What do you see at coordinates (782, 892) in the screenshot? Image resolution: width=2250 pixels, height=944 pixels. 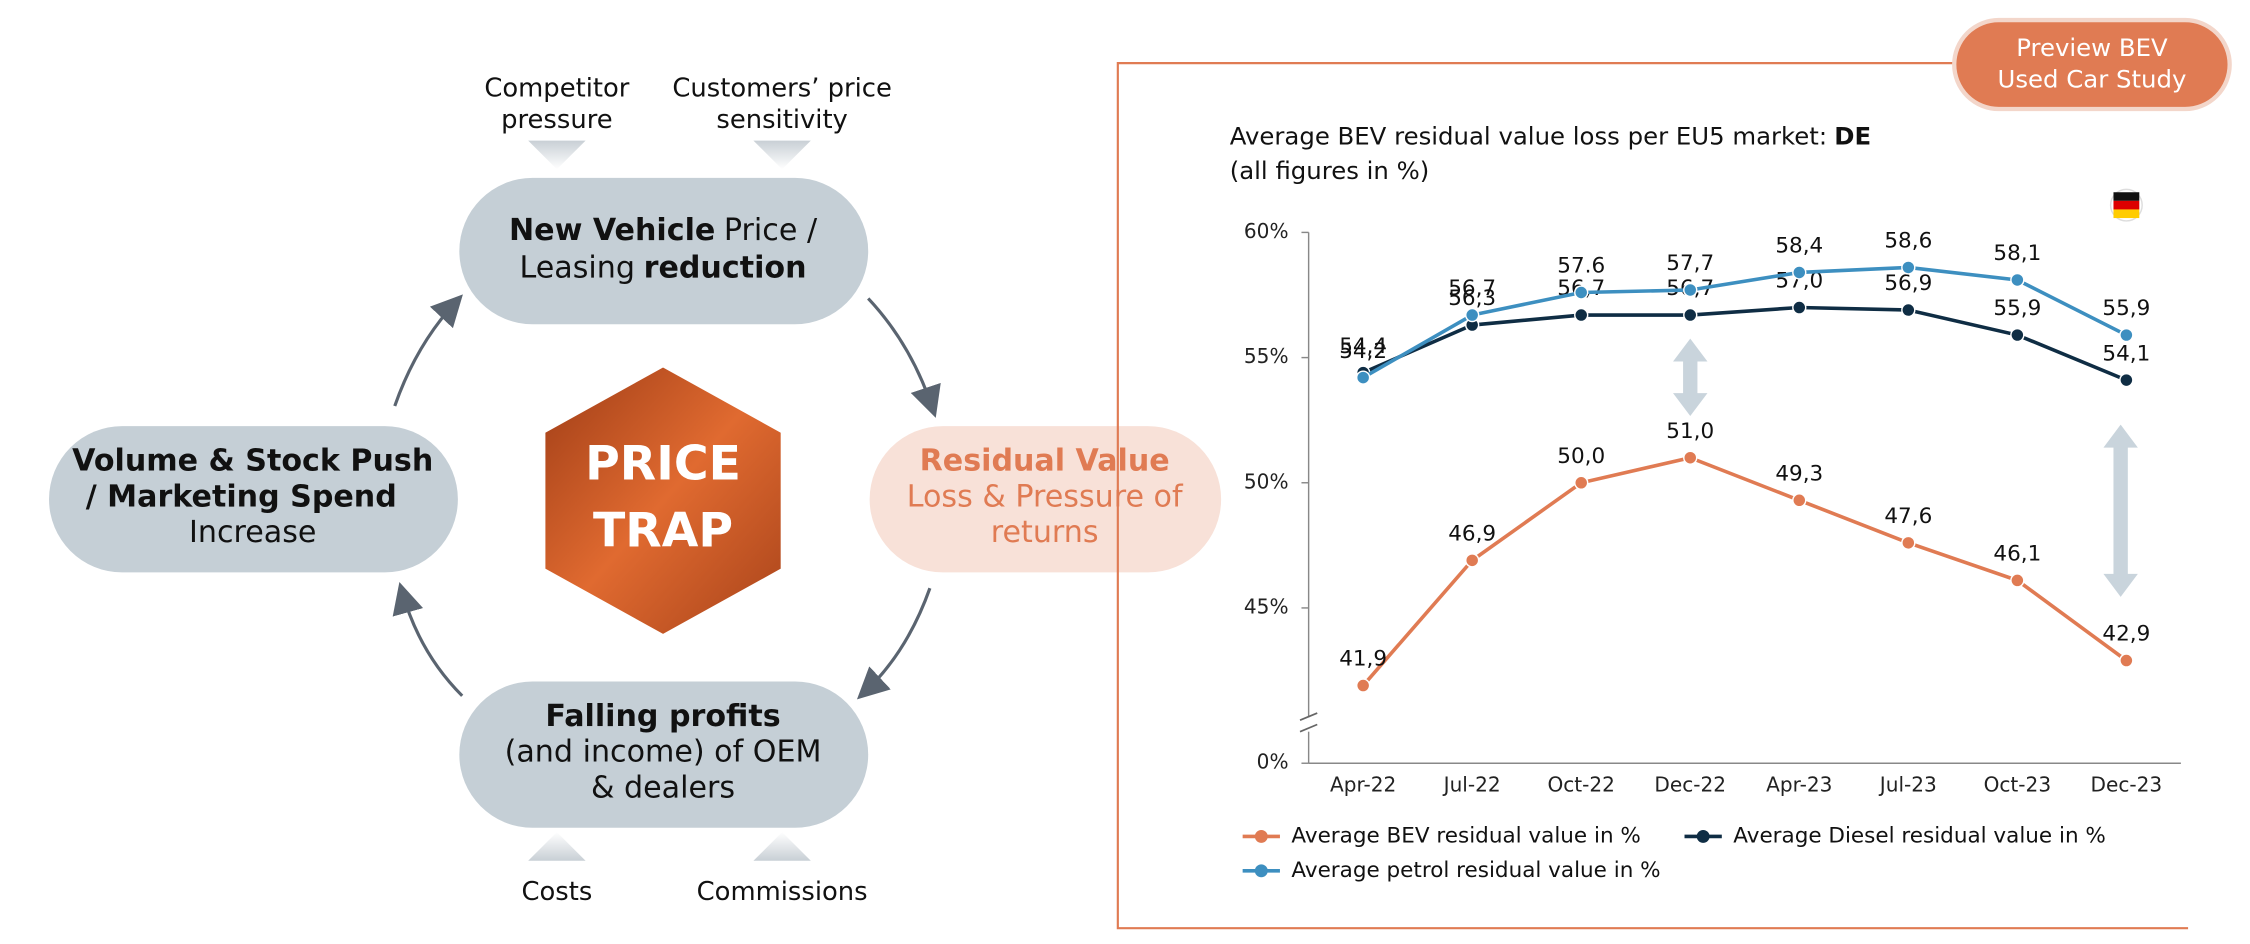 I see `input-label: Commissions` at bounding box center [782, 892].